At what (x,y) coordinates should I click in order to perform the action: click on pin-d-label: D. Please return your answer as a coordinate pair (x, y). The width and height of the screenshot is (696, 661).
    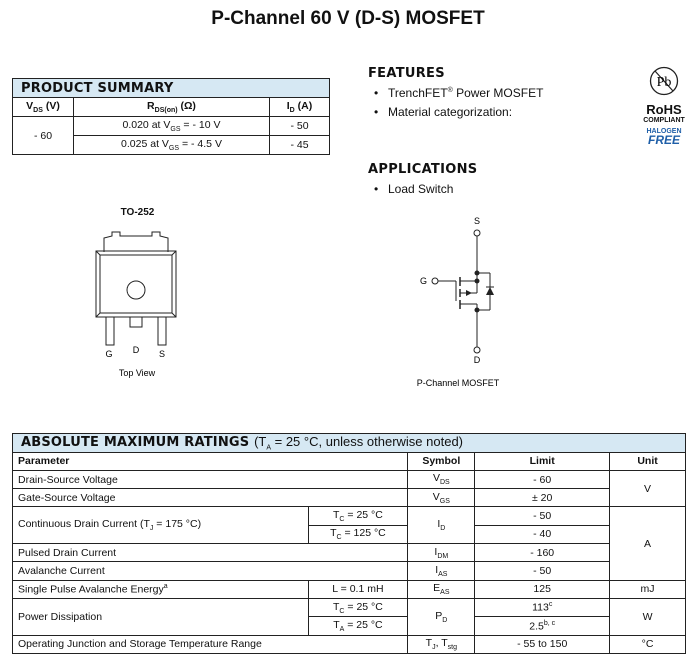
    Looking at the image, I should click on (136, 350).